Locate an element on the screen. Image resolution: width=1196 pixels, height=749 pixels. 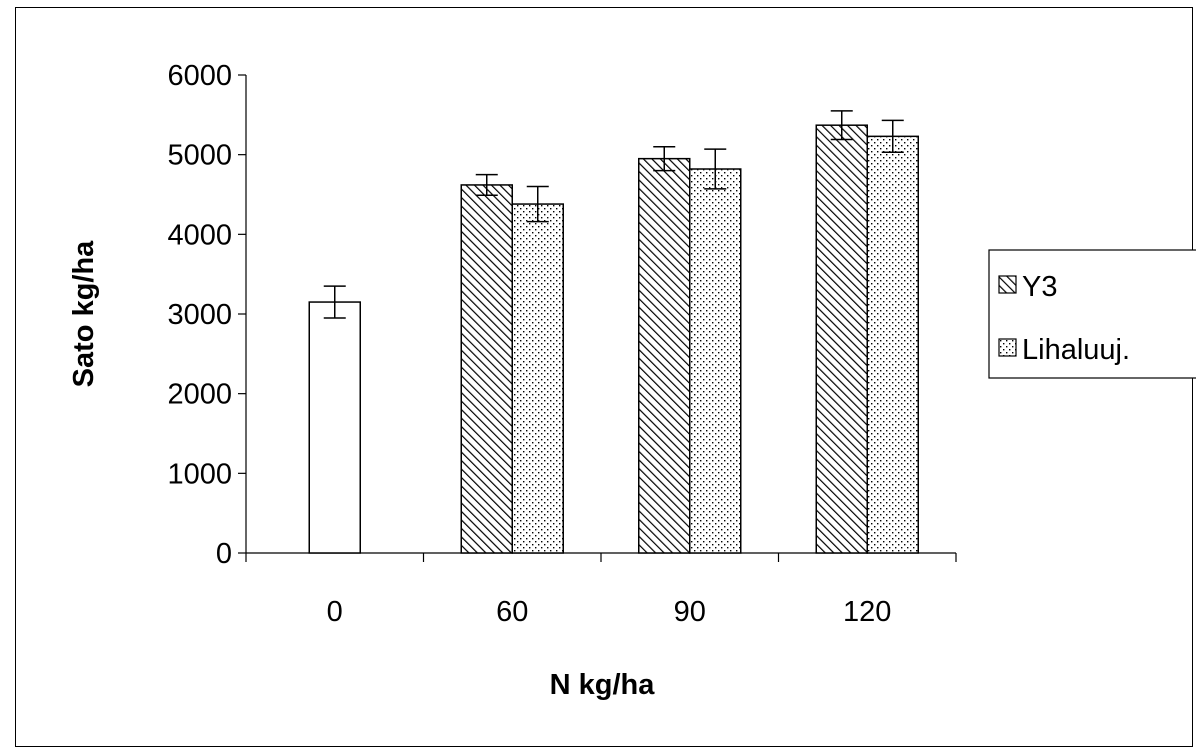
y-tick-labels: 0 1000 2000 3000 4000 5000 6000 is located at coordinates (199, 315).